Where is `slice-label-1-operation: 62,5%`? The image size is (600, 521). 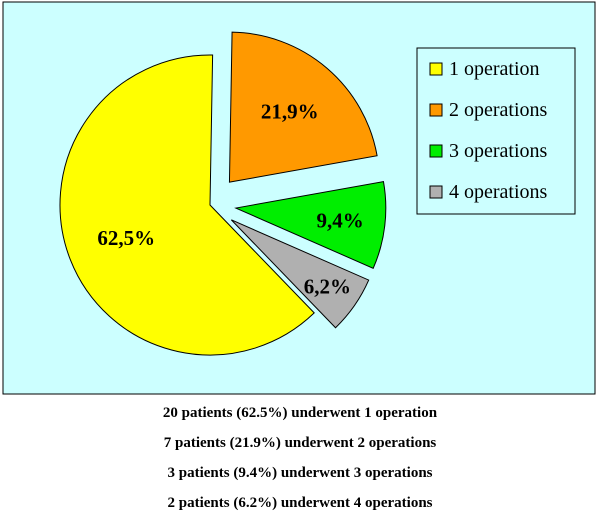
slice-label-1-operation: 62,5% is located at coordinates (126, 238).